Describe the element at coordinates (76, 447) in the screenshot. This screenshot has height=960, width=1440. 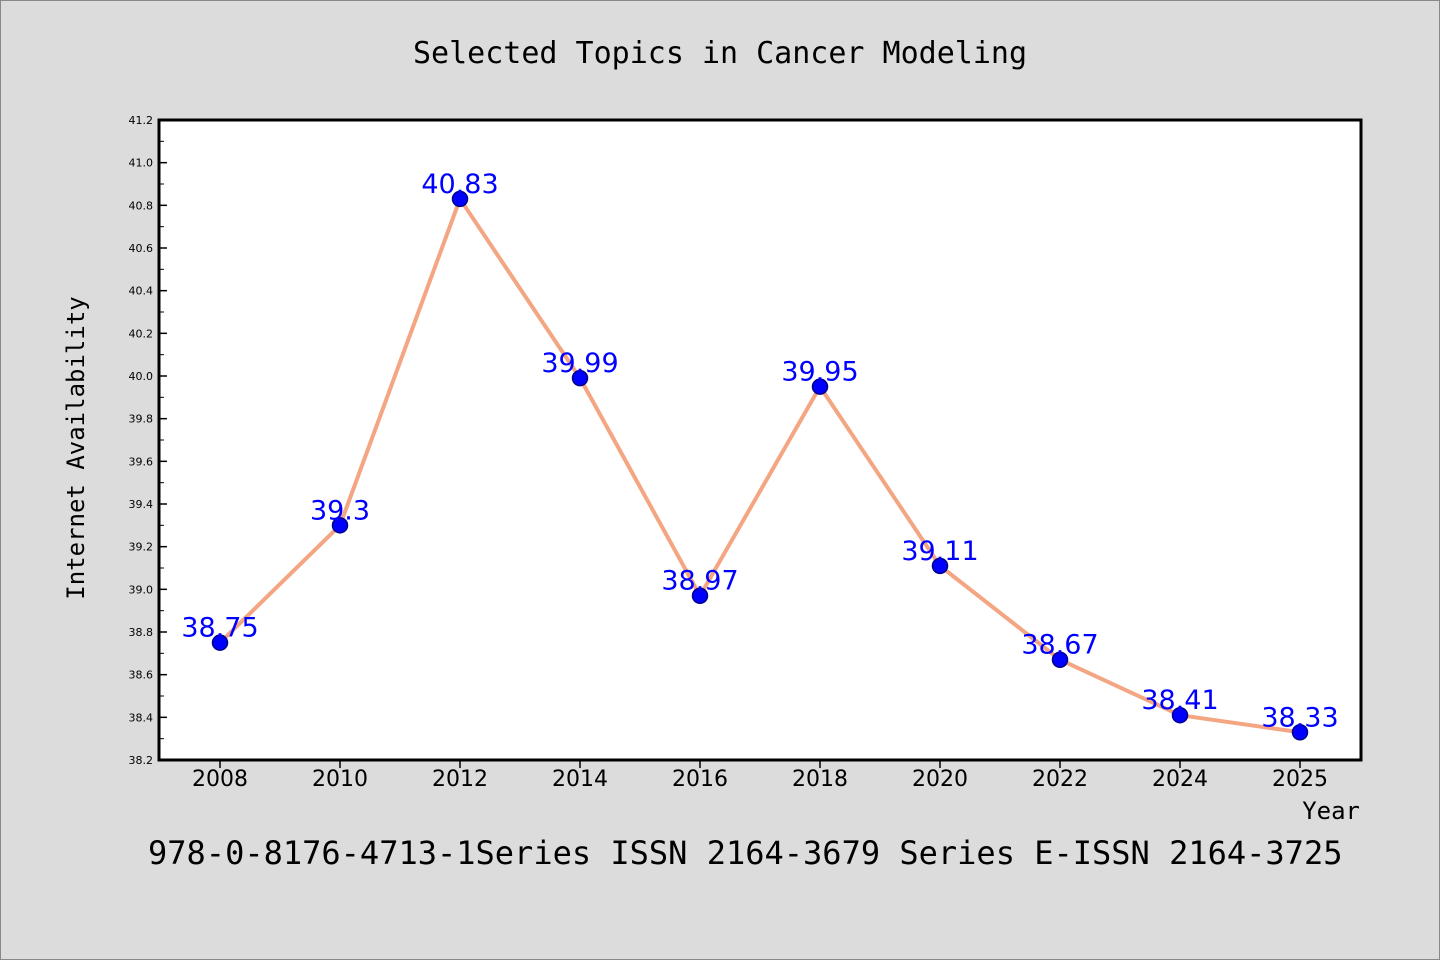
I see `y-axis-label: Internet Availability` at that location.